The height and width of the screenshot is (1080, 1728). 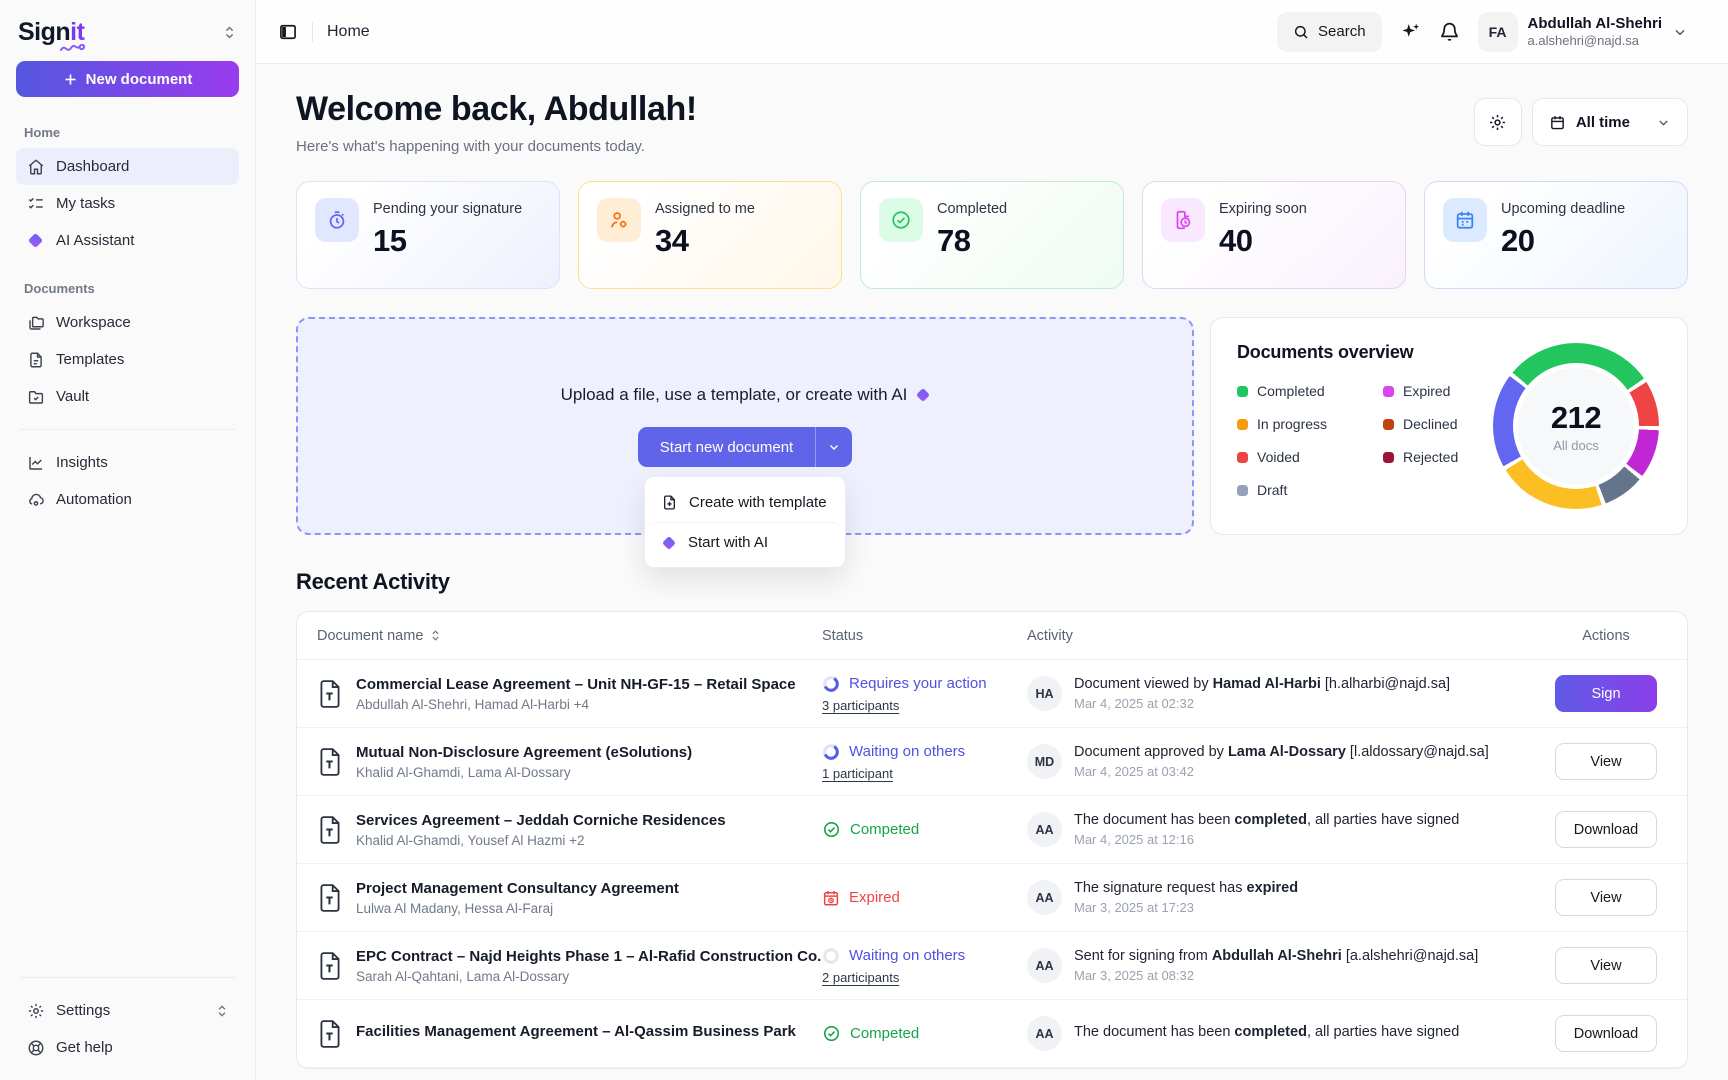 What do you see at coordinates (992, 636) in the screenshot?
I see `table-header-row: Document name Status Activity Actions` at bounding box center [992, 636].